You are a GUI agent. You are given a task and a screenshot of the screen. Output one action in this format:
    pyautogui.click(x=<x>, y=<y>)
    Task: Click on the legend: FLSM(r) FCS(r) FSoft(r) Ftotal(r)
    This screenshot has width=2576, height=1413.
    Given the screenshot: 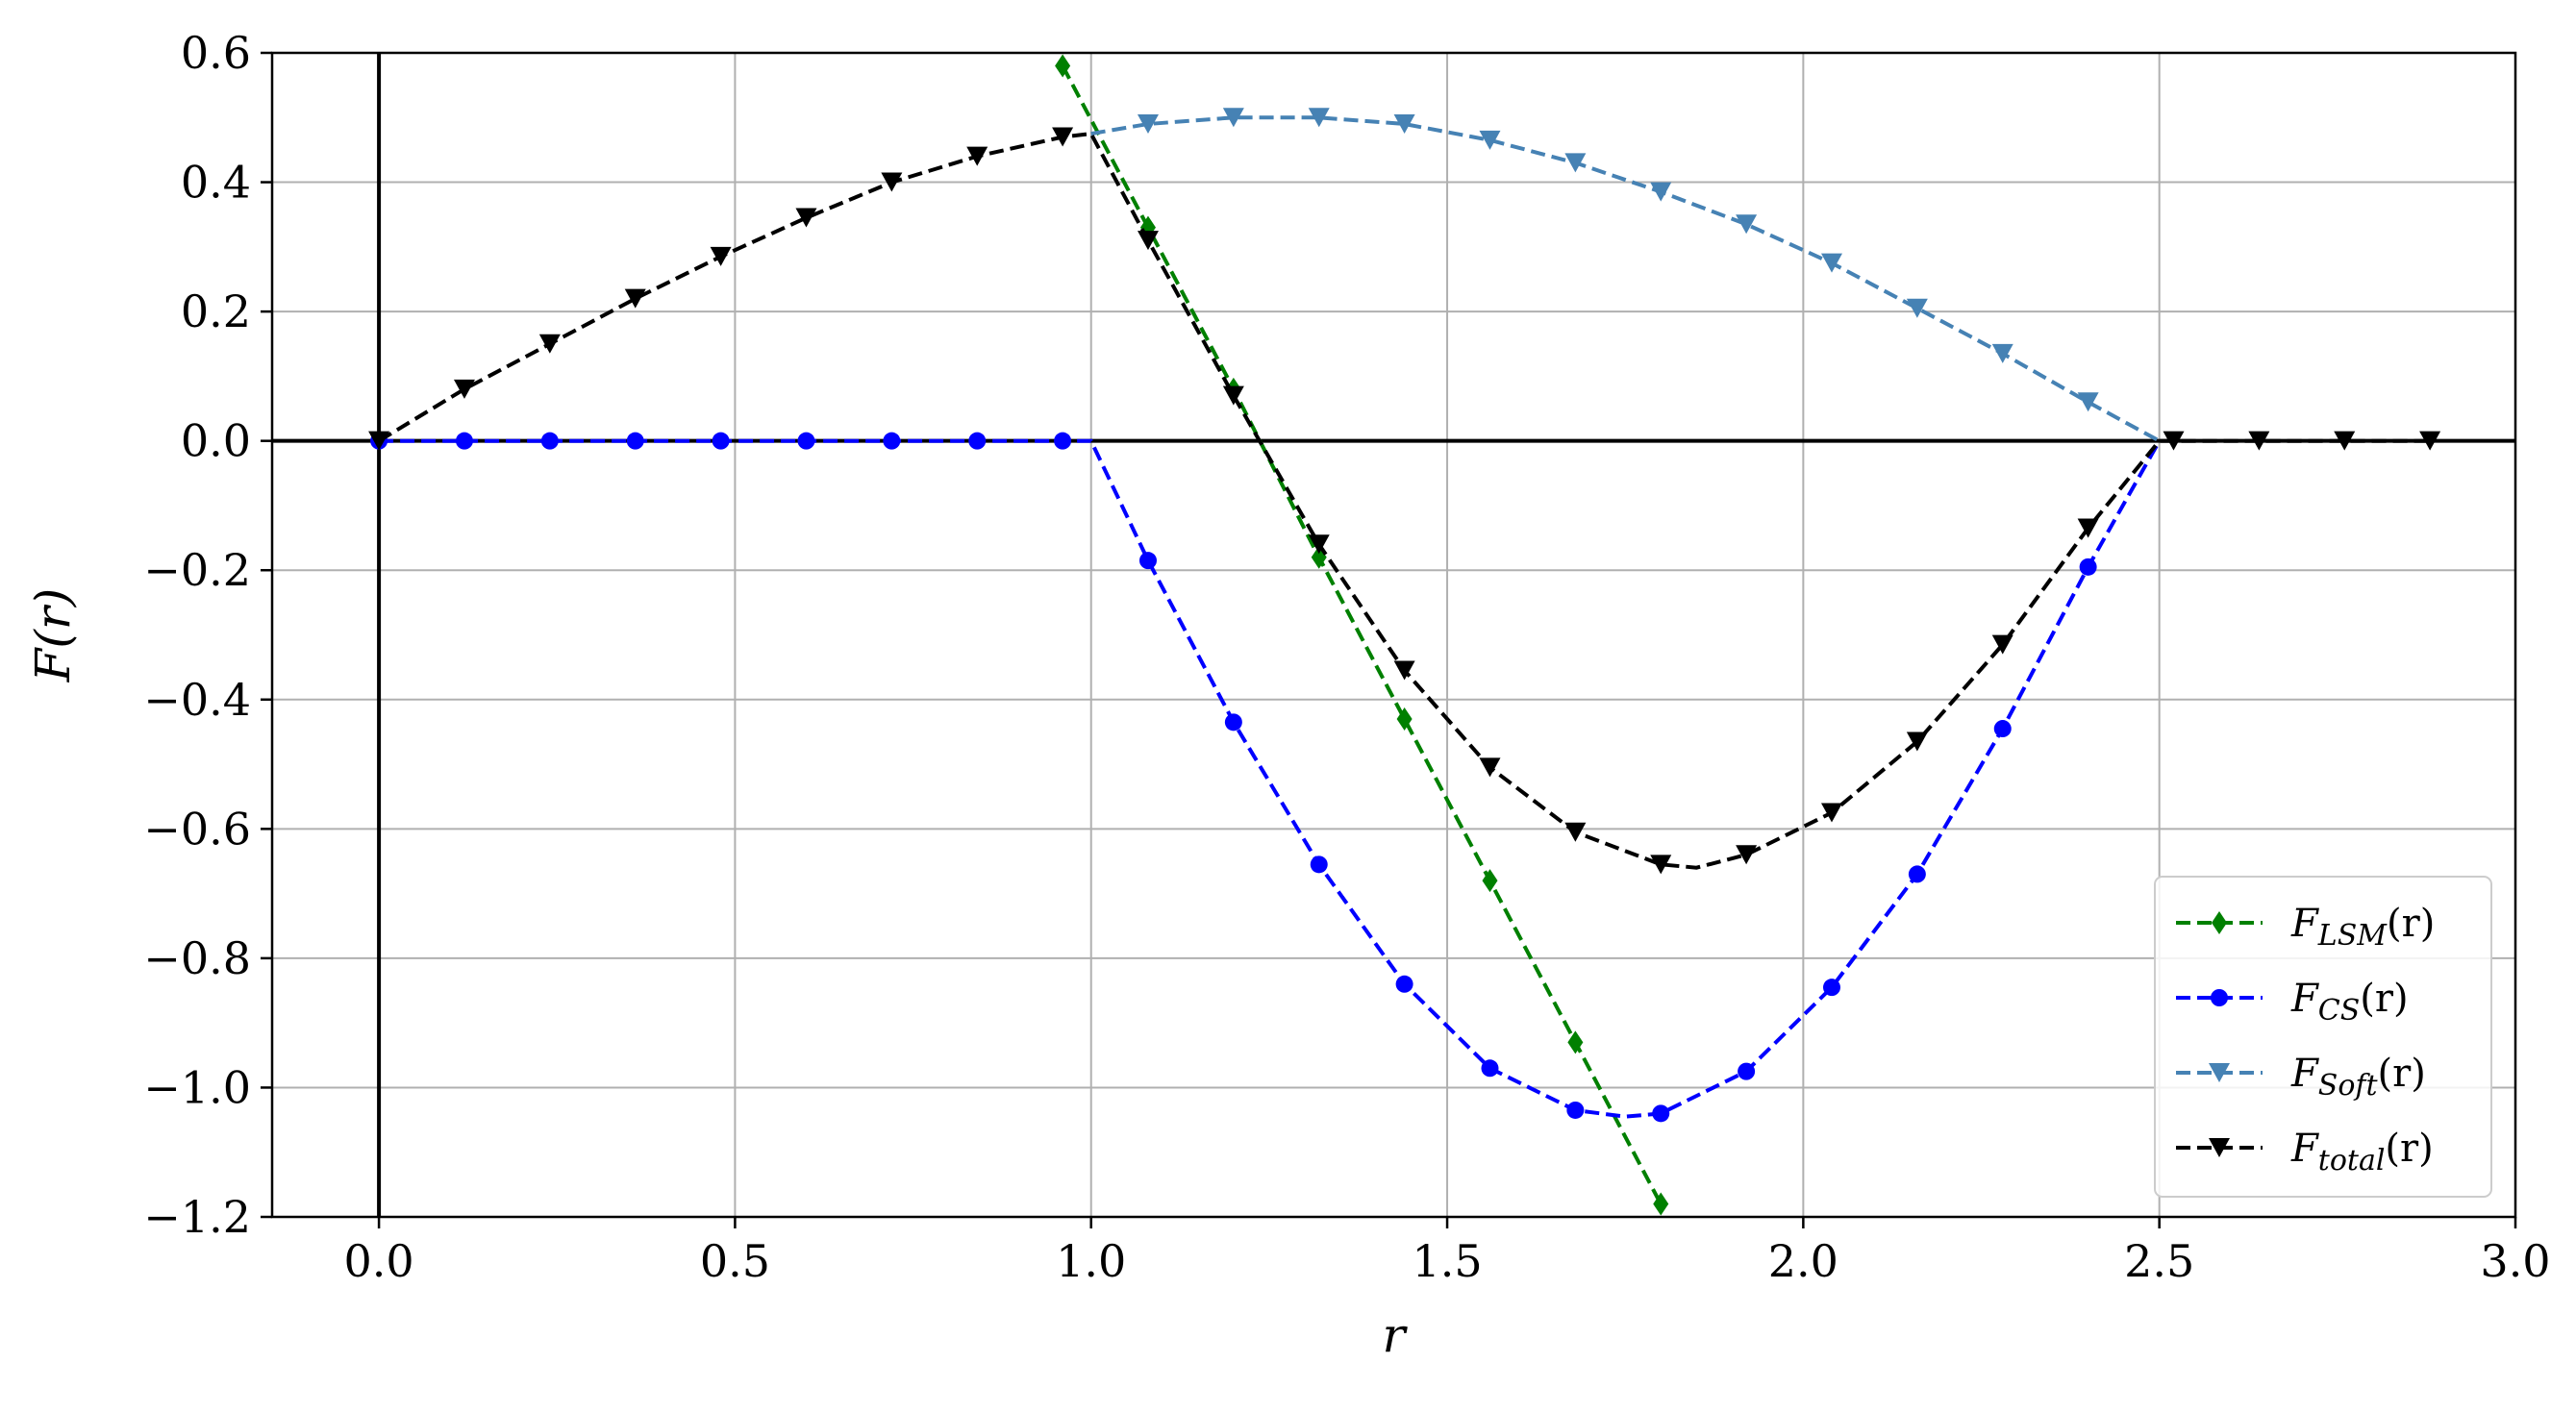 What is the action you would take?
    pyautogui.click(x=2323, y=1037)
    